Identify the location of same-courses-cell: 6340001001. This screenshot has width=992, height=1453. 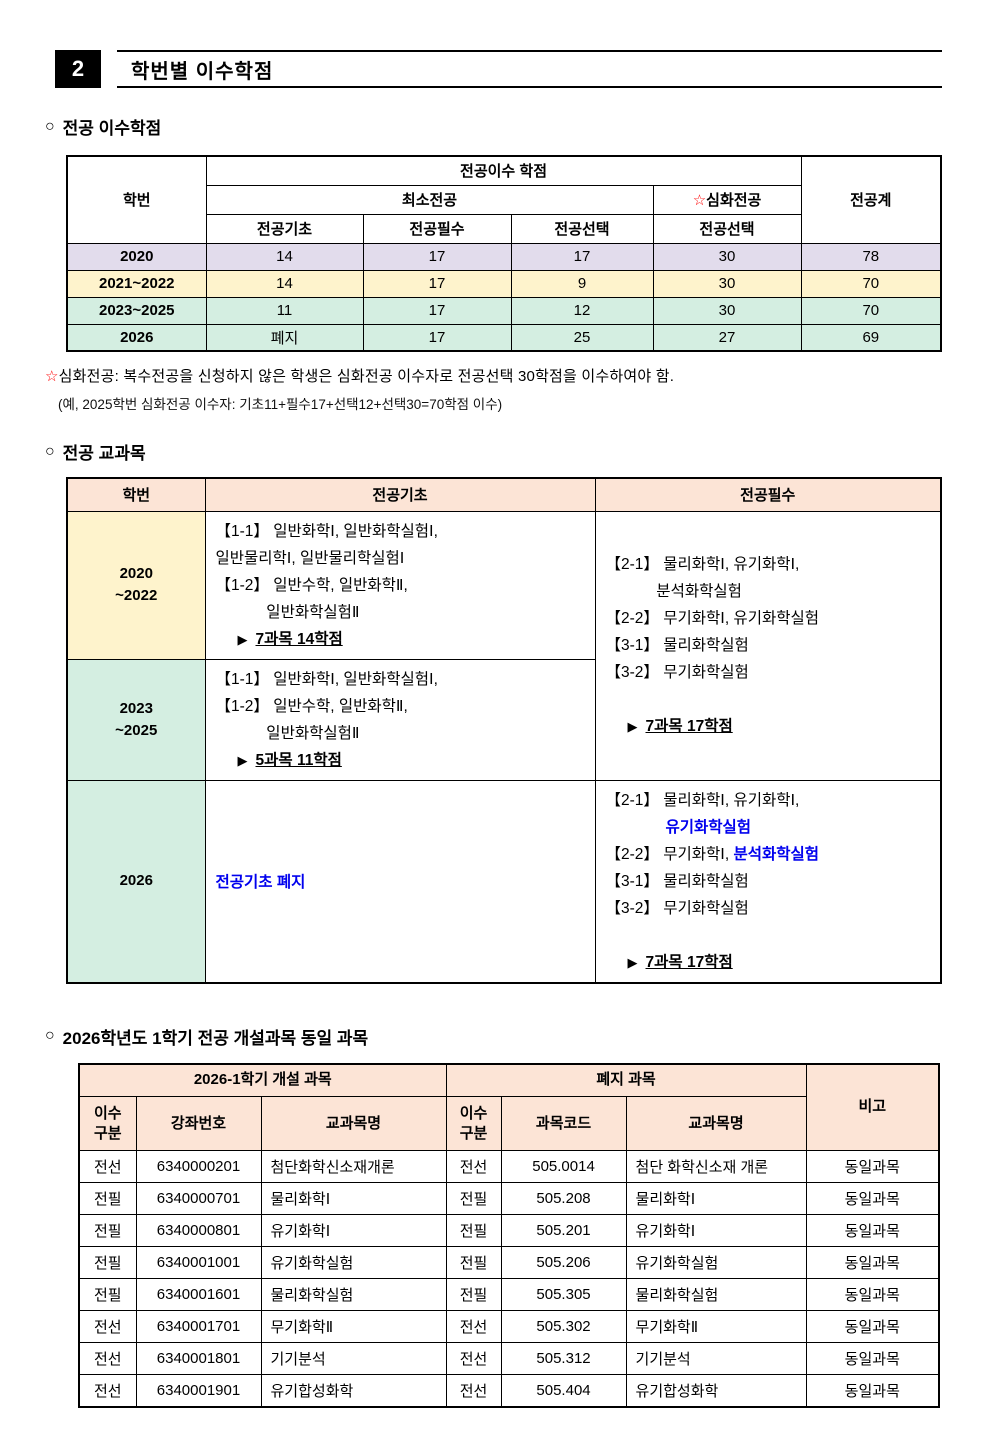
(198, 1262).